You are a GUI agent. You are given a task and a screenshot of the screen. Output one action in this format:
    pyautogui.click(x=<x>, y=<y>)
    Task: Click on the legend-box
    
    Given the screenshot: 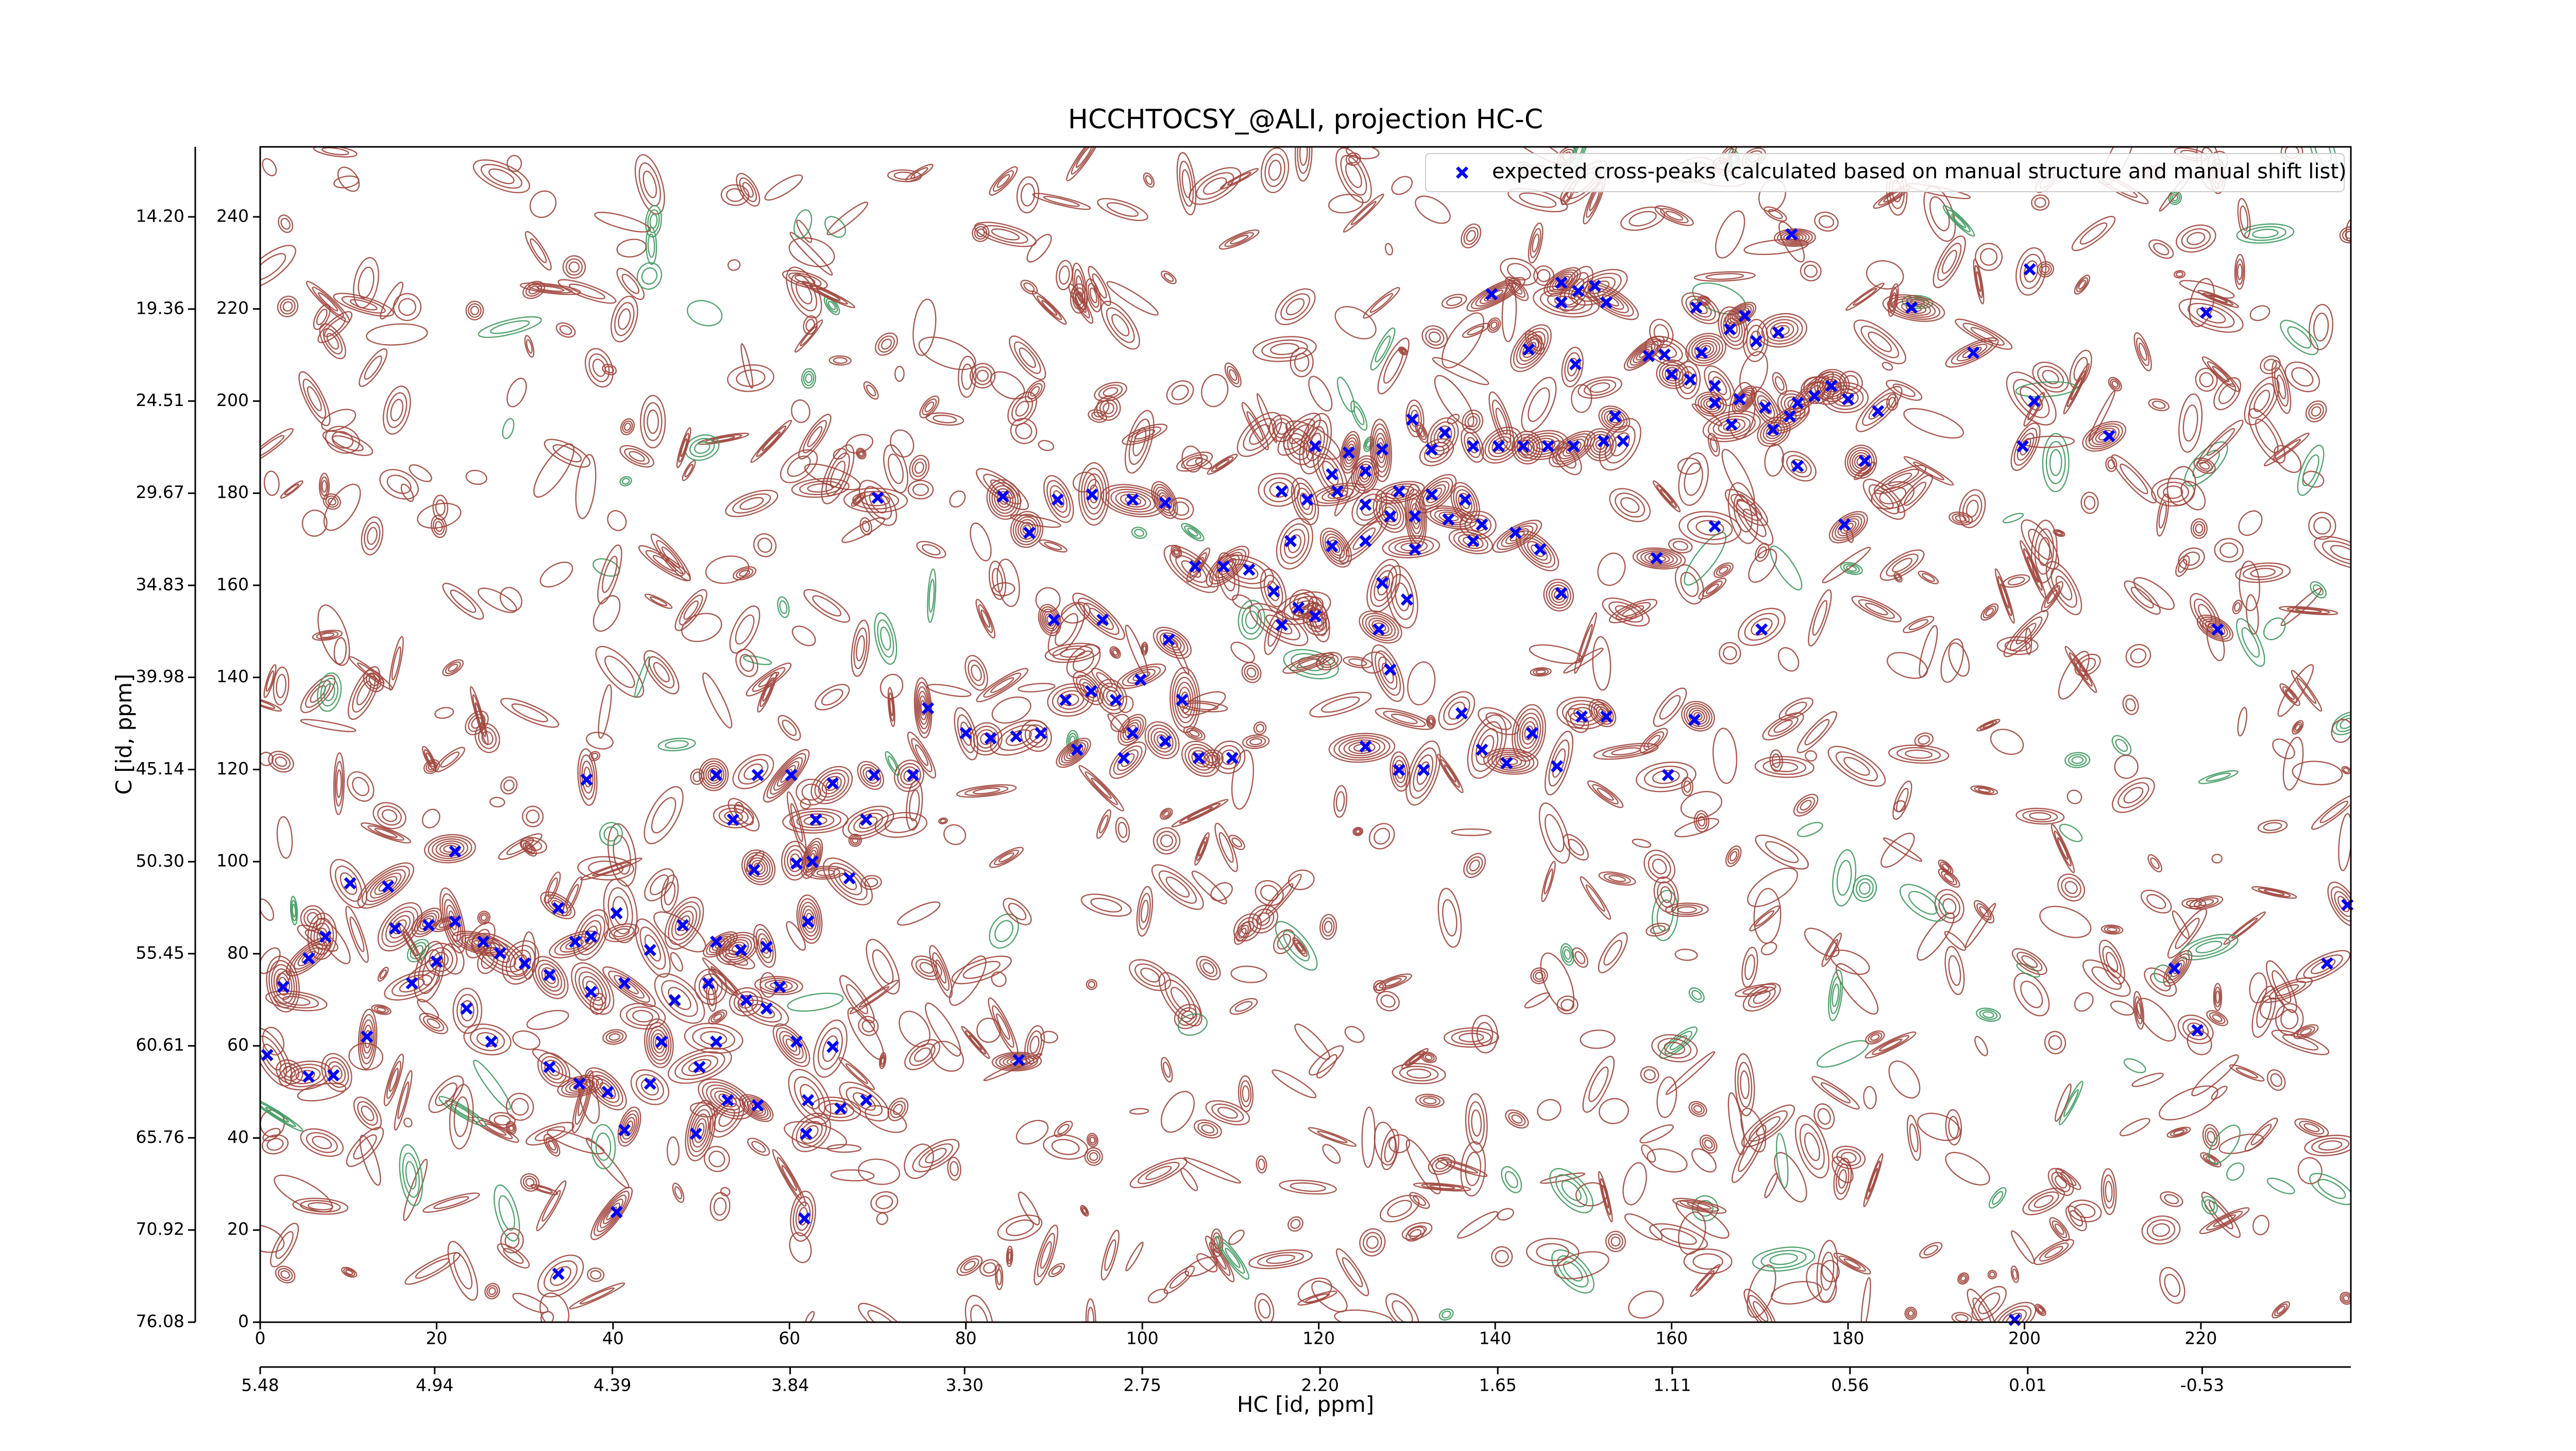 What is the action you would take?
    pyautogui.click(x=1885, y=172)
    